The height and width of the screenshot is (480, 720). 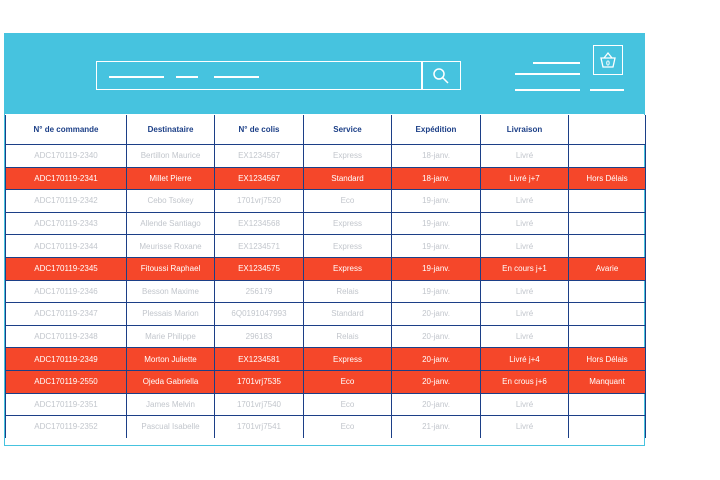 What do you see at coordinates (524, 179) in the screenshot?
I see `delivery-cell: Livré j+7` at bounding box center [524, 179].